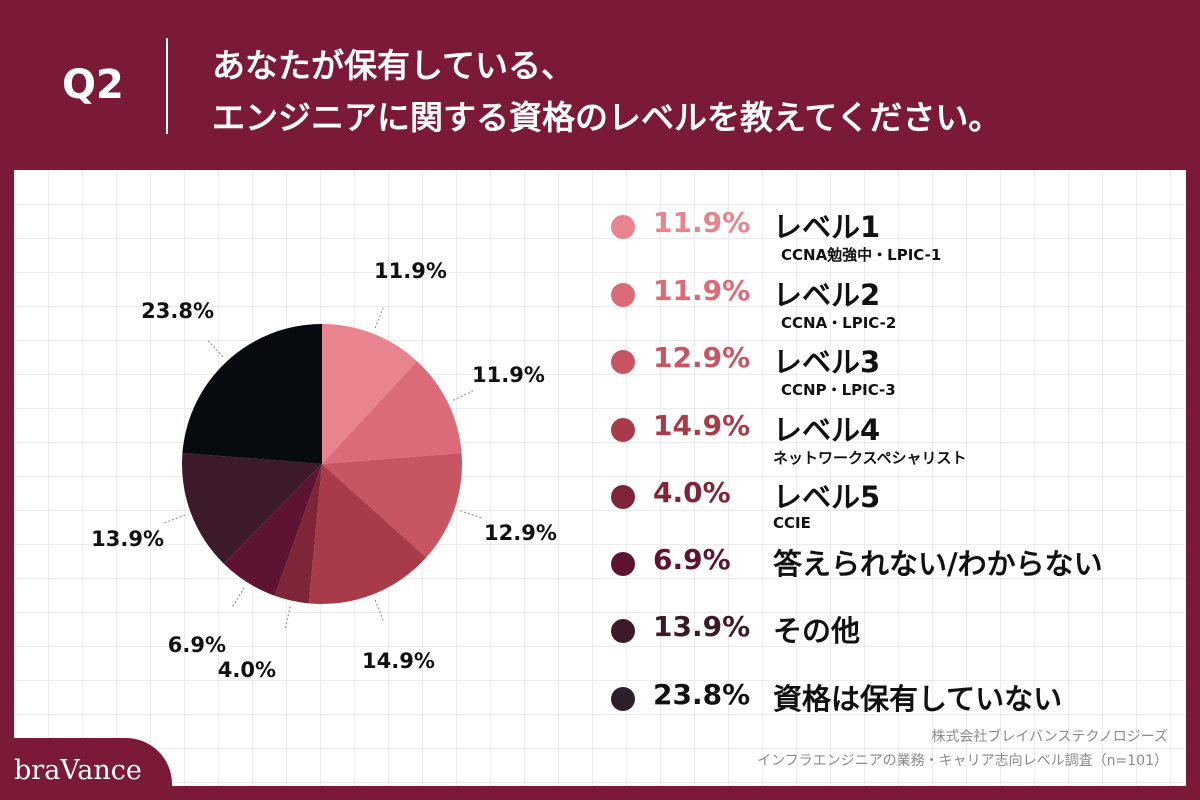  What do you see at coordinates (891, 426) in the screenshot?
I see `legend-item: 14.9% レベル4 ネットワークスペシャリスト` at bounding box center [891, 426].